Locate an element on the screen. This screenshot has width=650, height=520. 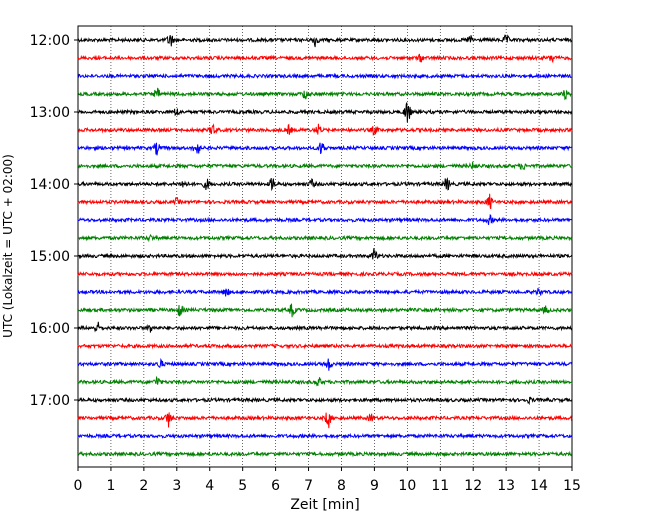
y-axis-label: UTC (Lokalzeit = UTC + 02:00) is located at coordinates (8, 246).